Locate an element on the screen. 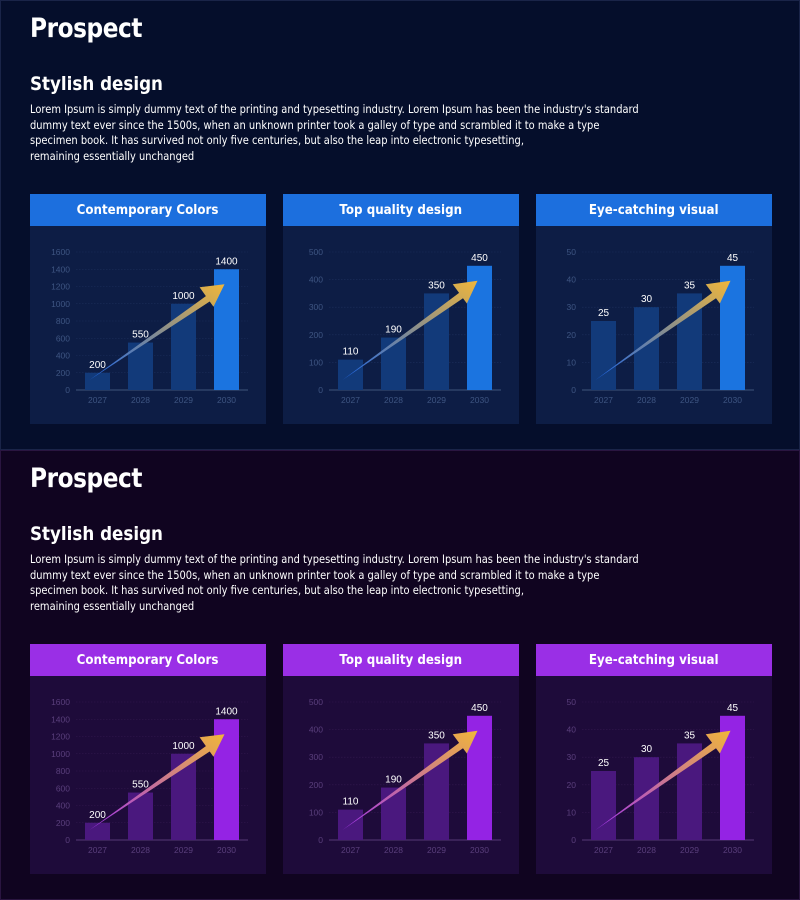 The width and height of the screenshot is (800, 900). data-label: 550 is located at coordinates (140, 335).